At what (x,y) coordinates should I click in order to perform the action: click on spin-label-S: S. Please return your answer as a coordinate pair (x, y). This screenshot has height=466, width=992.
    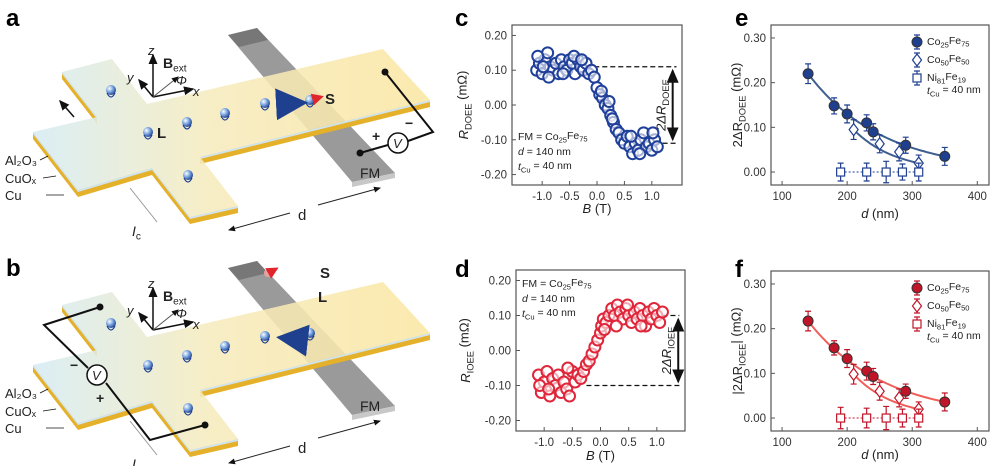
    Looking at the image, I should click on (330, 99).